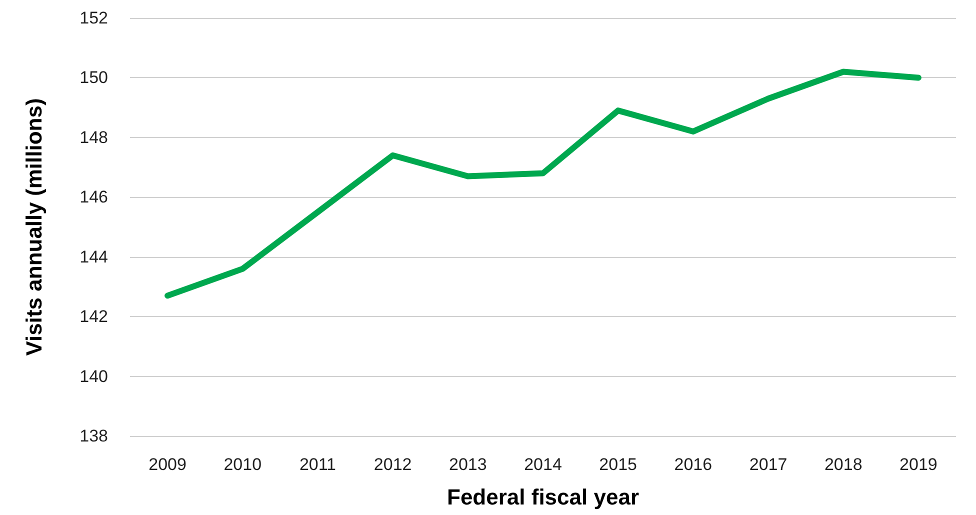  Describe the element at coordinates (94, 376) in the screenshot. I see `y-tick-label: 140` at that location.